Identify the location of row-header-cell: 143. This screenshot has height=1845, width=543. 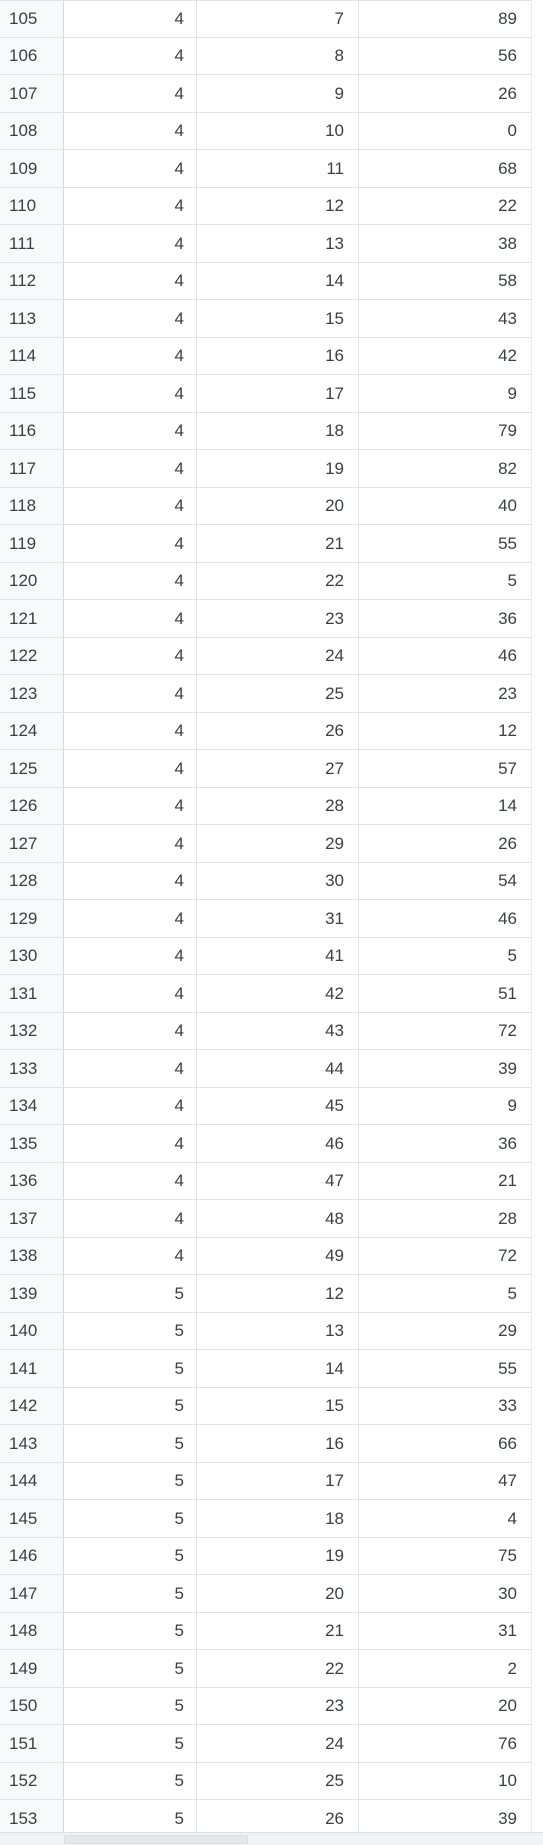
(32, 1443).